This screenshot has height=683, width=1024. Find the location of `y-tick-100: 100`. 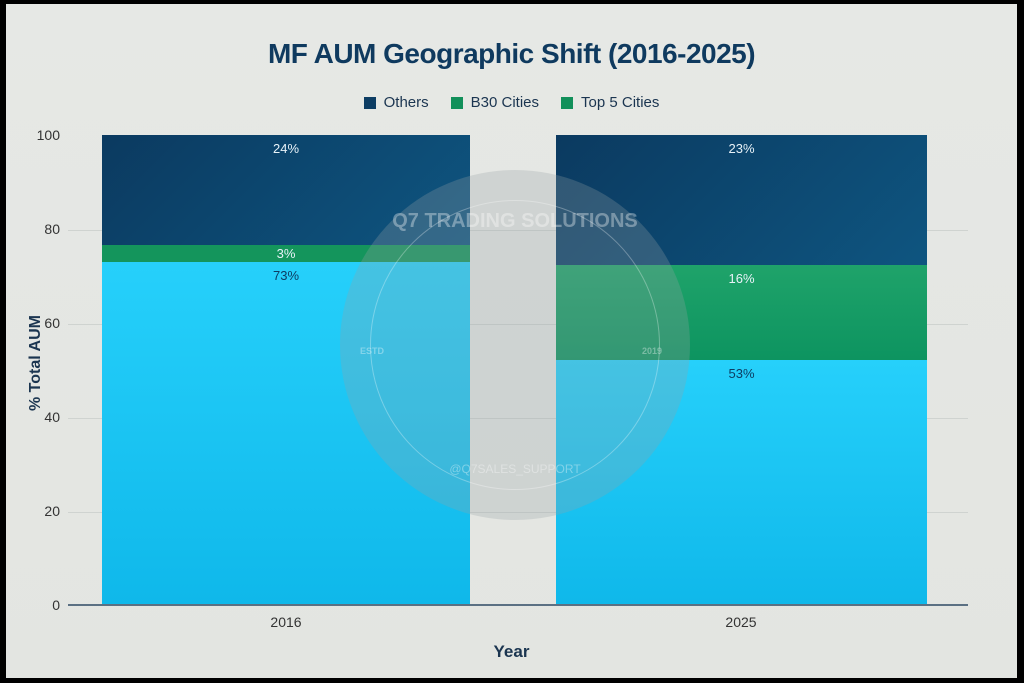

y-tick-100: 100 is located at coordinates (48, 135).